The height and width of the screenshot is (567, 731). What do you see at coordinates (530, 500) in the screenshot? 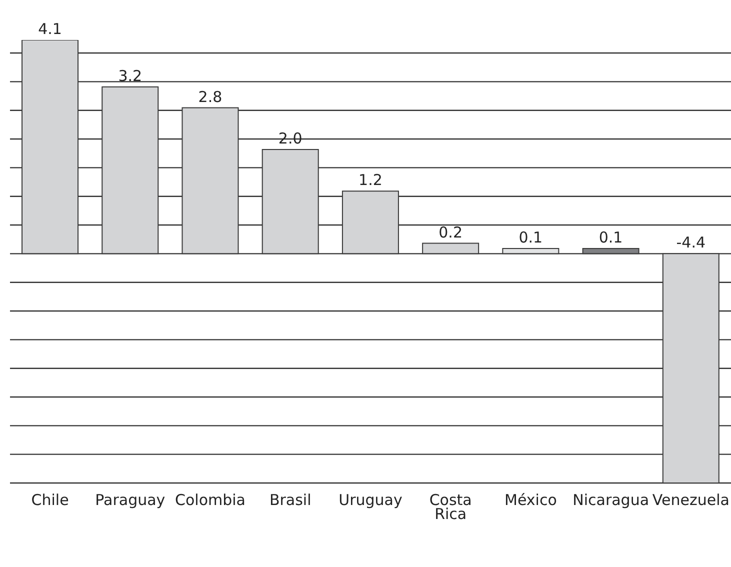
I see `x-tick-label: México` at bounding box center [530, 500].